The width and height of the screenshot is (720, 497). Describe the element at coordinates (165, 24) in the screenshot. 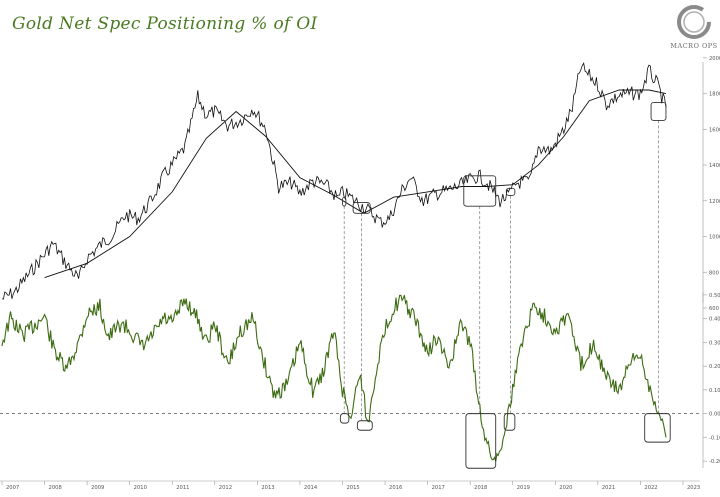

I see `chart-title: Gold Net Spec Positioning % of OI` at that location.